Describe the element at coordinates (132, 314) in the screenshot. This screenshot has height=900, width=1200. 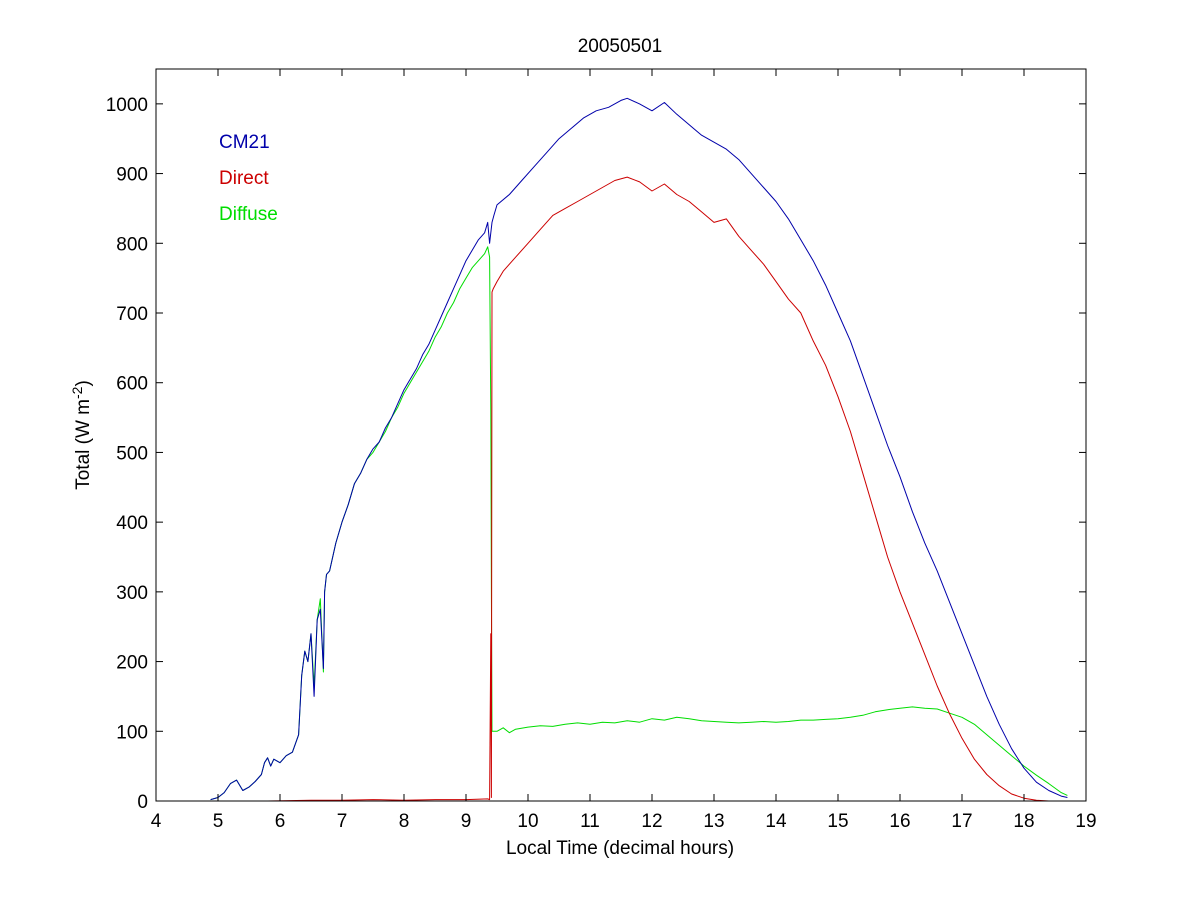
I see `y-tick-label: 700` at that location.